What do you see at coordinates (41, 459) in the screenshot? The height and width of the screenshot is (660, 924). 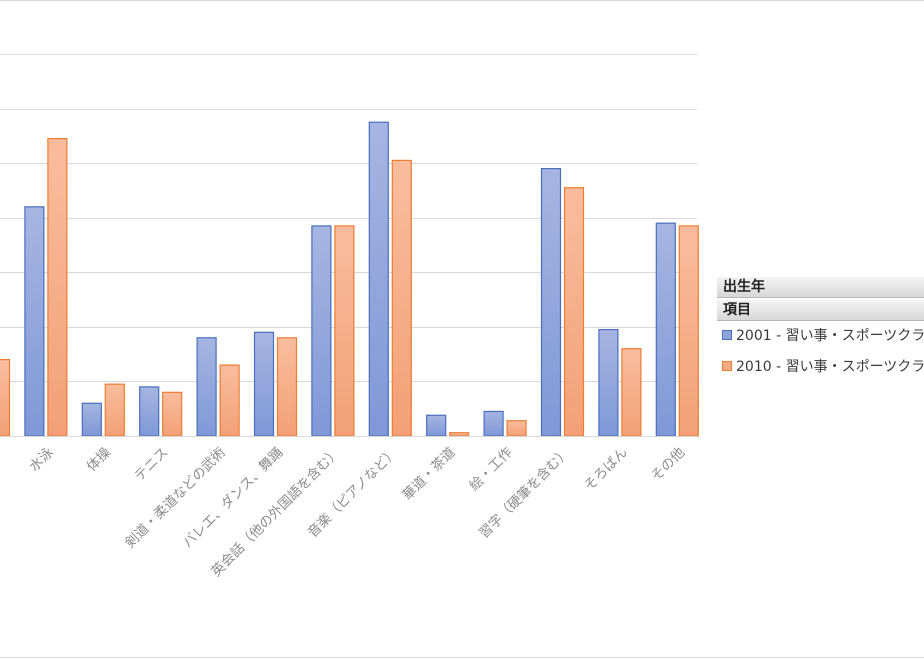 I see `x-tick-label: 水泳` at bounding box center [41, 459].